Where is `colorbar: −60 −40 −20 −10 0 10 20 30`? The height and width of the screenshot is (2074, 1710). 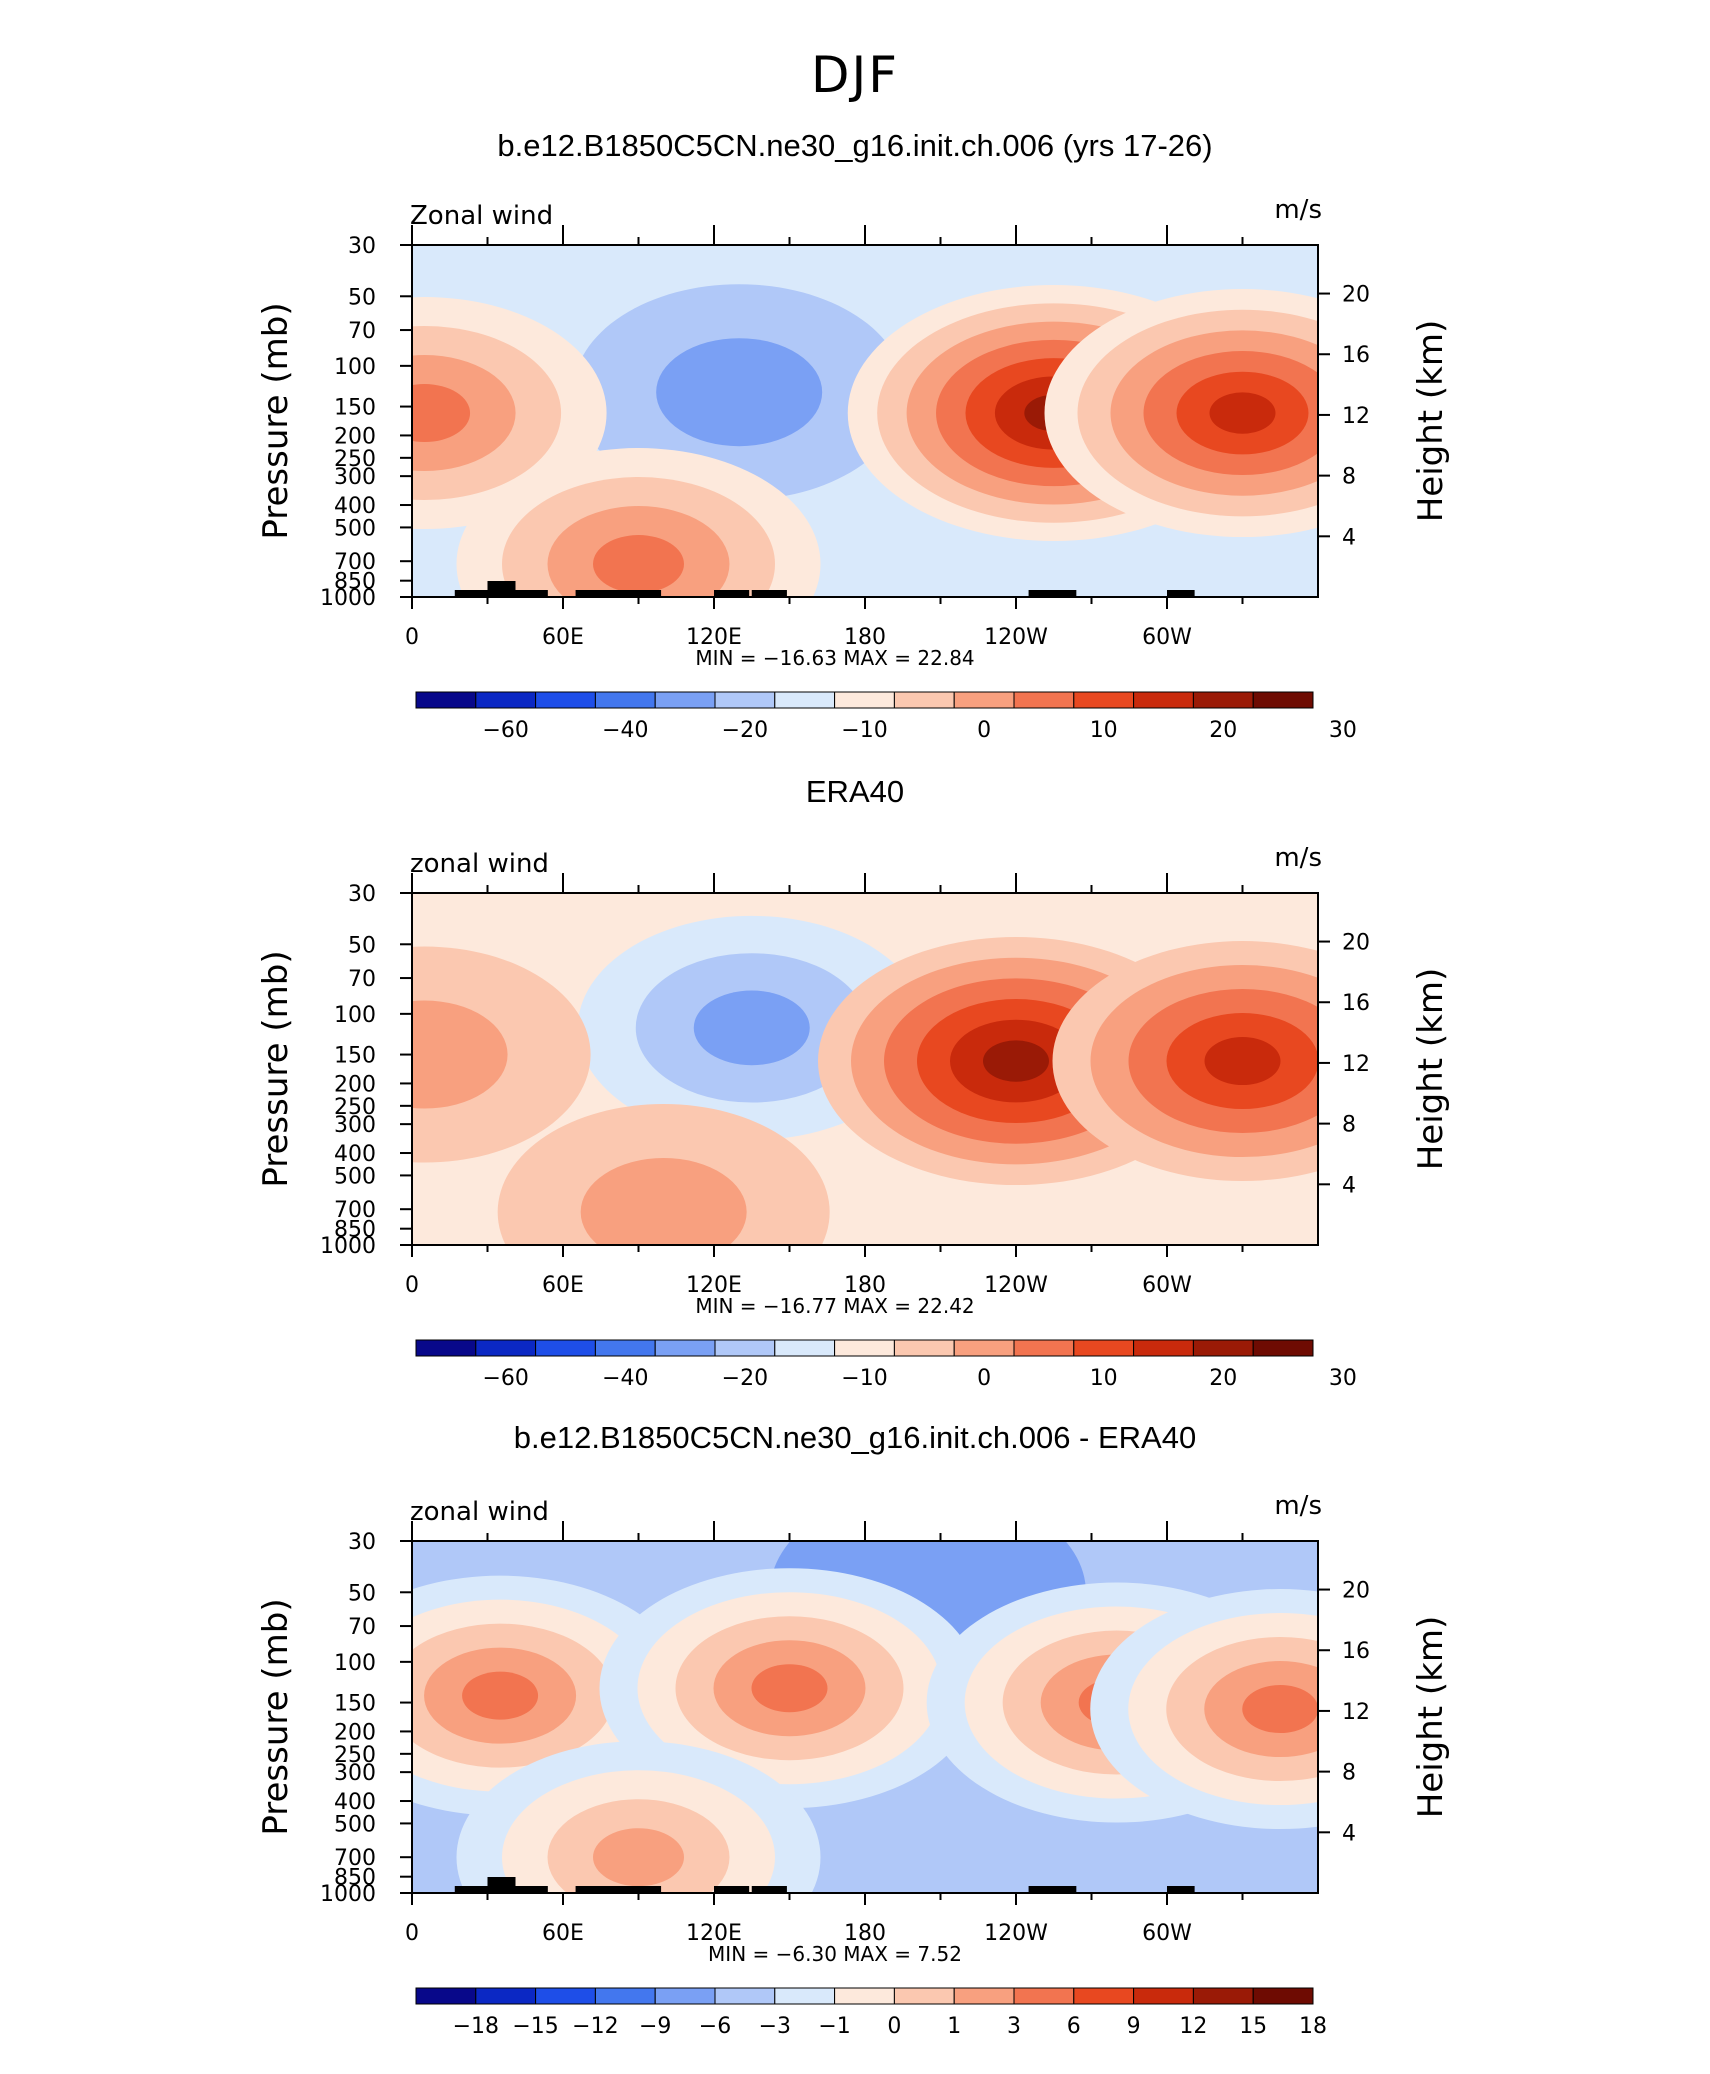 colorbar: −60 −40 −20 −10 0 10 20 30 is located at coordinates (886, 717).